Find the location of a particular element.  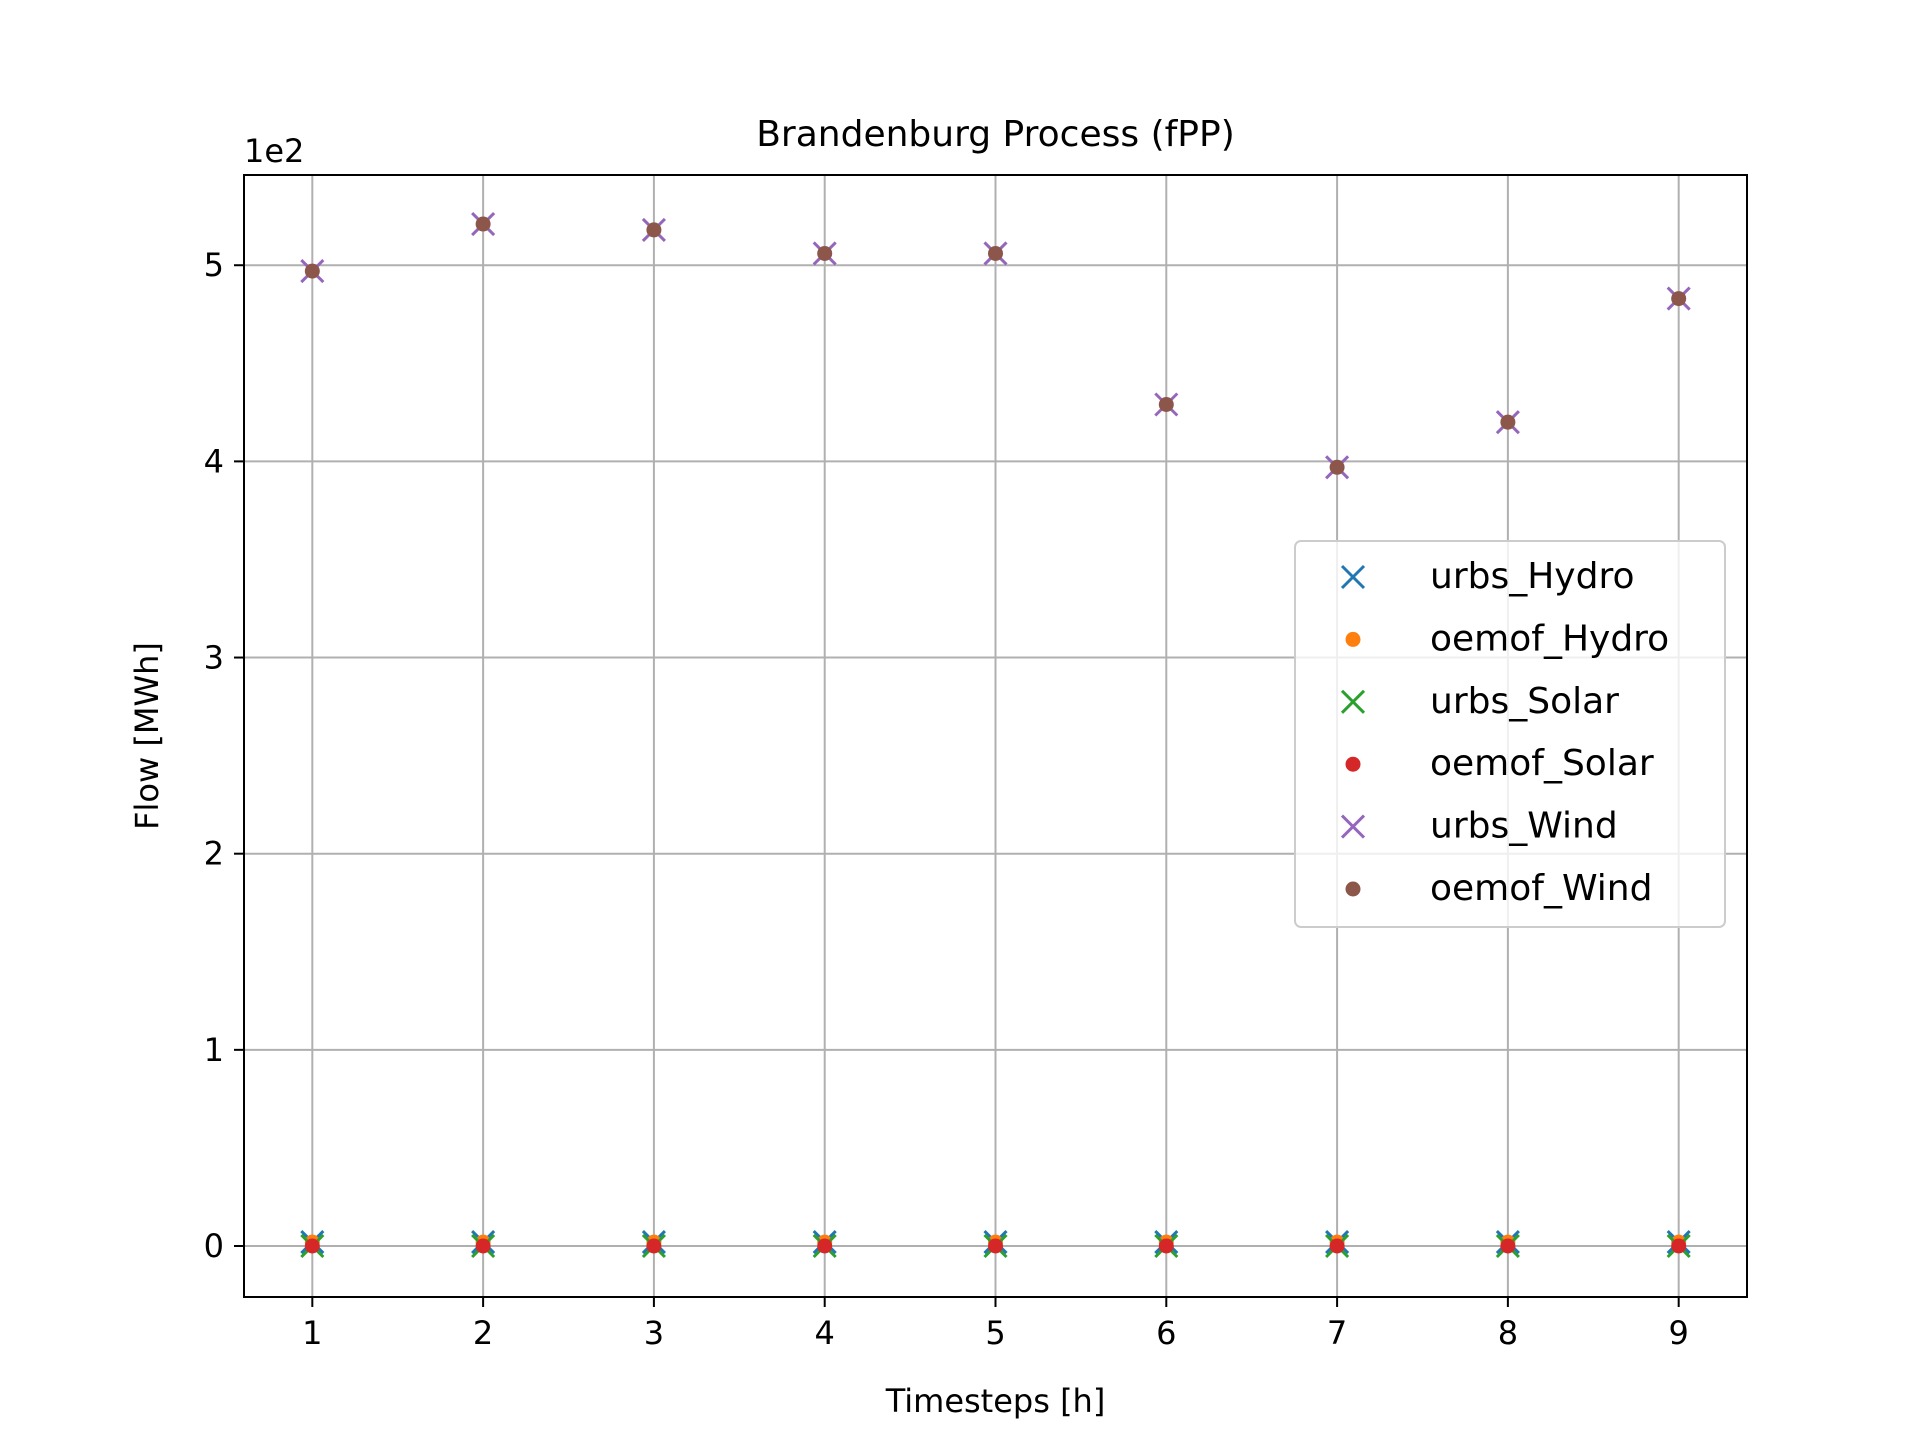

chart-title: Brandenburg Process (fPP) is located at coordinates (995, 134).